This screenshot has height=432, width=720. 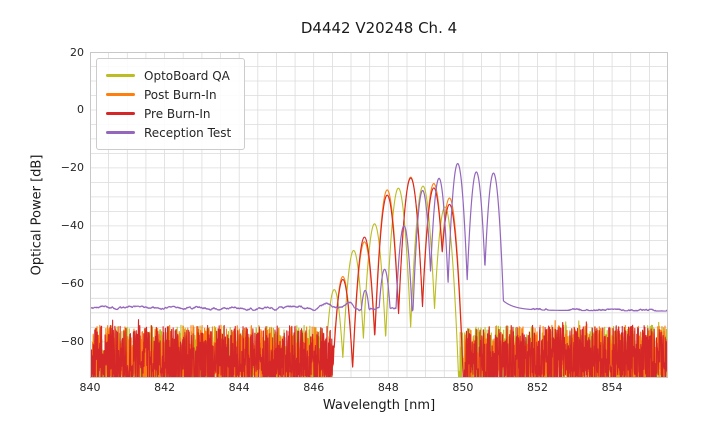 I want to click on y-tick-label--20: −20, so click(x=72, y=168).